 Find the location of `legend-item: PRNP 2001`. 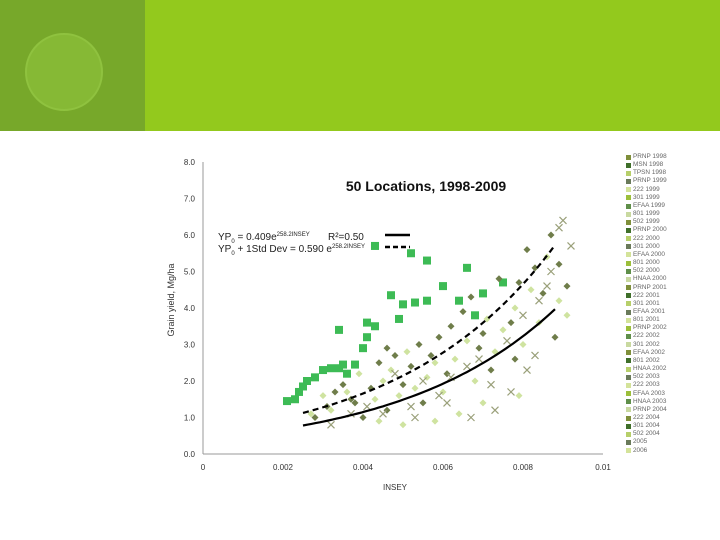

legend-item: PRNP 2001 is located at coordinates (671, 288).